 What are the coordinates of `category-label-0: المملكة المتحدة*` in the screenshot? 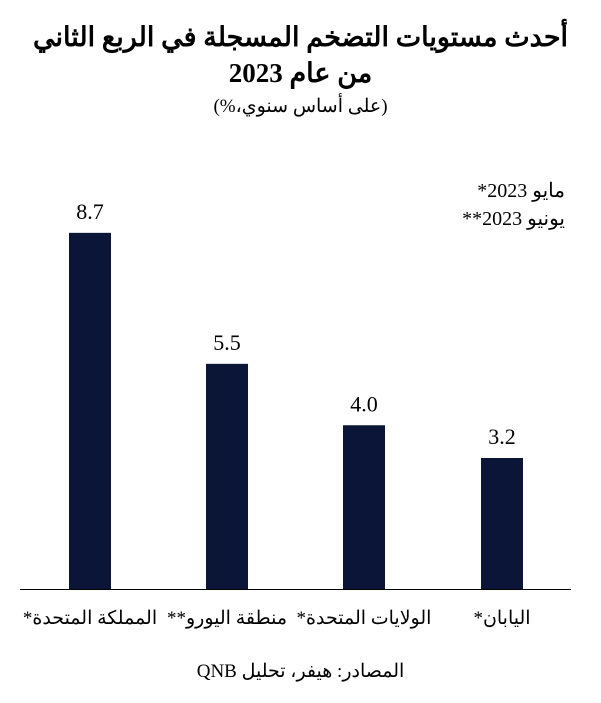 It's located at (90, 618).